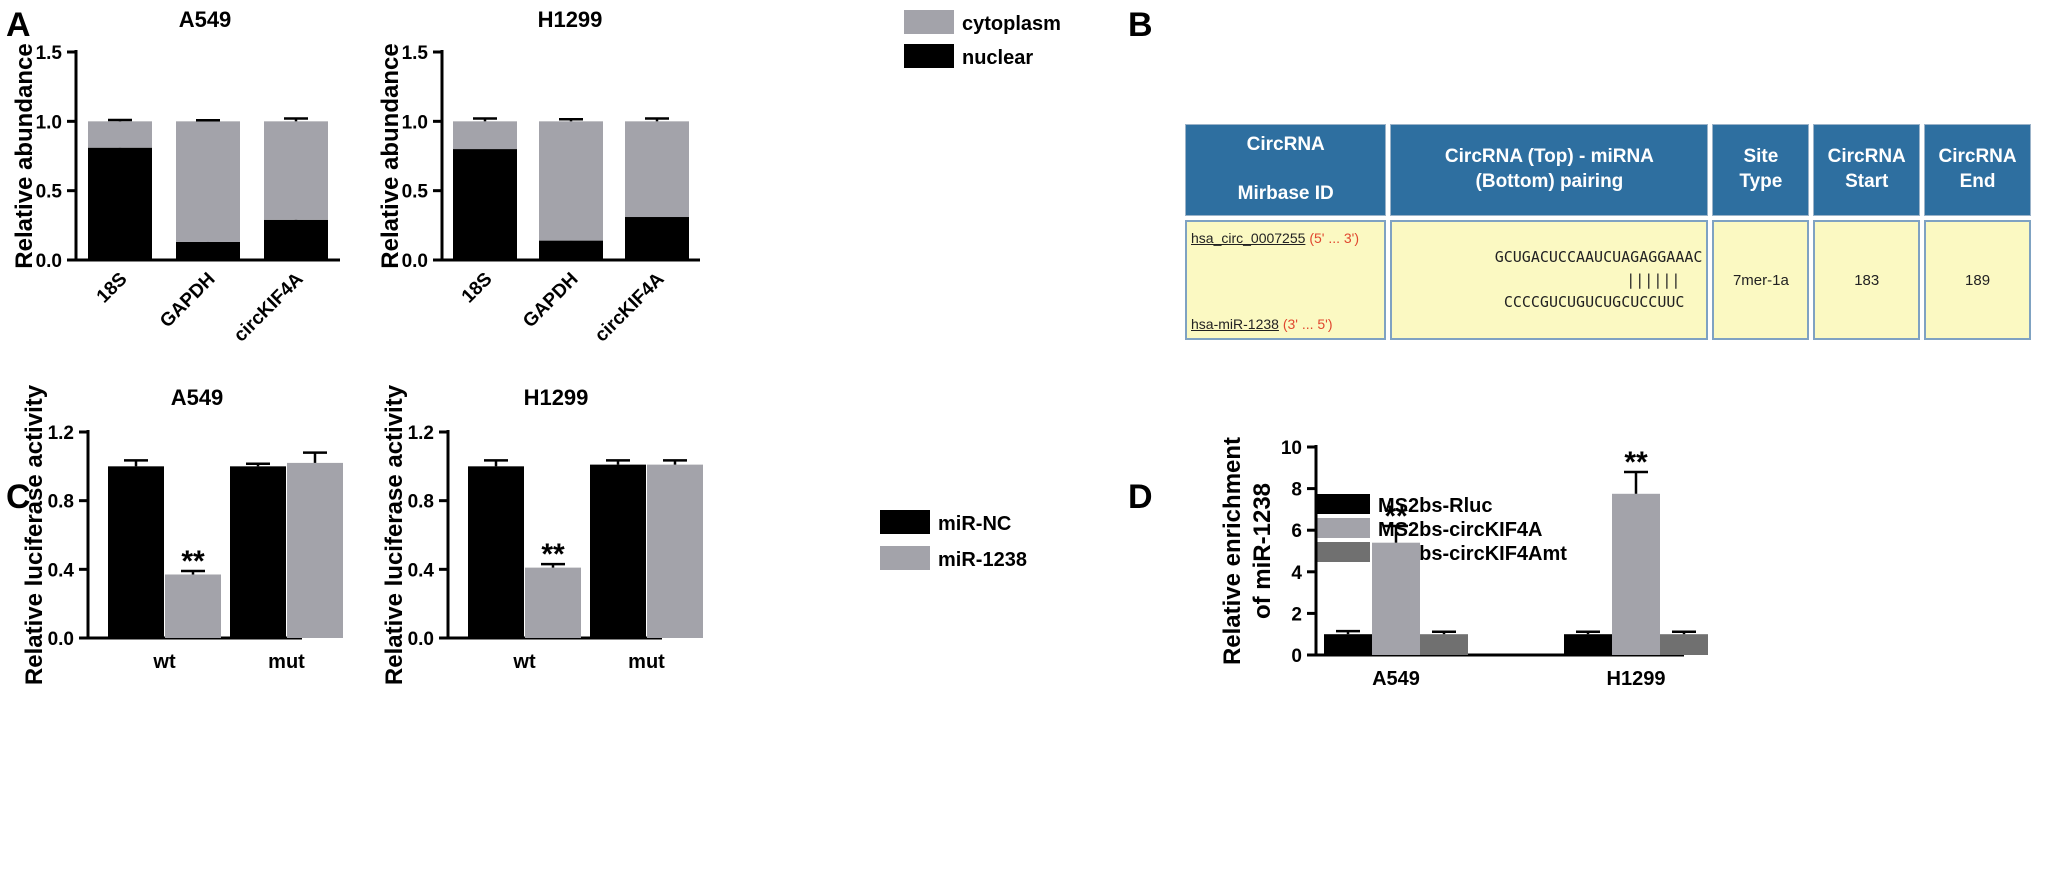 Image resolution: width=2050 pixels, height=896 pixels. I want to click on panel-label-c: C, so click(18, 497).